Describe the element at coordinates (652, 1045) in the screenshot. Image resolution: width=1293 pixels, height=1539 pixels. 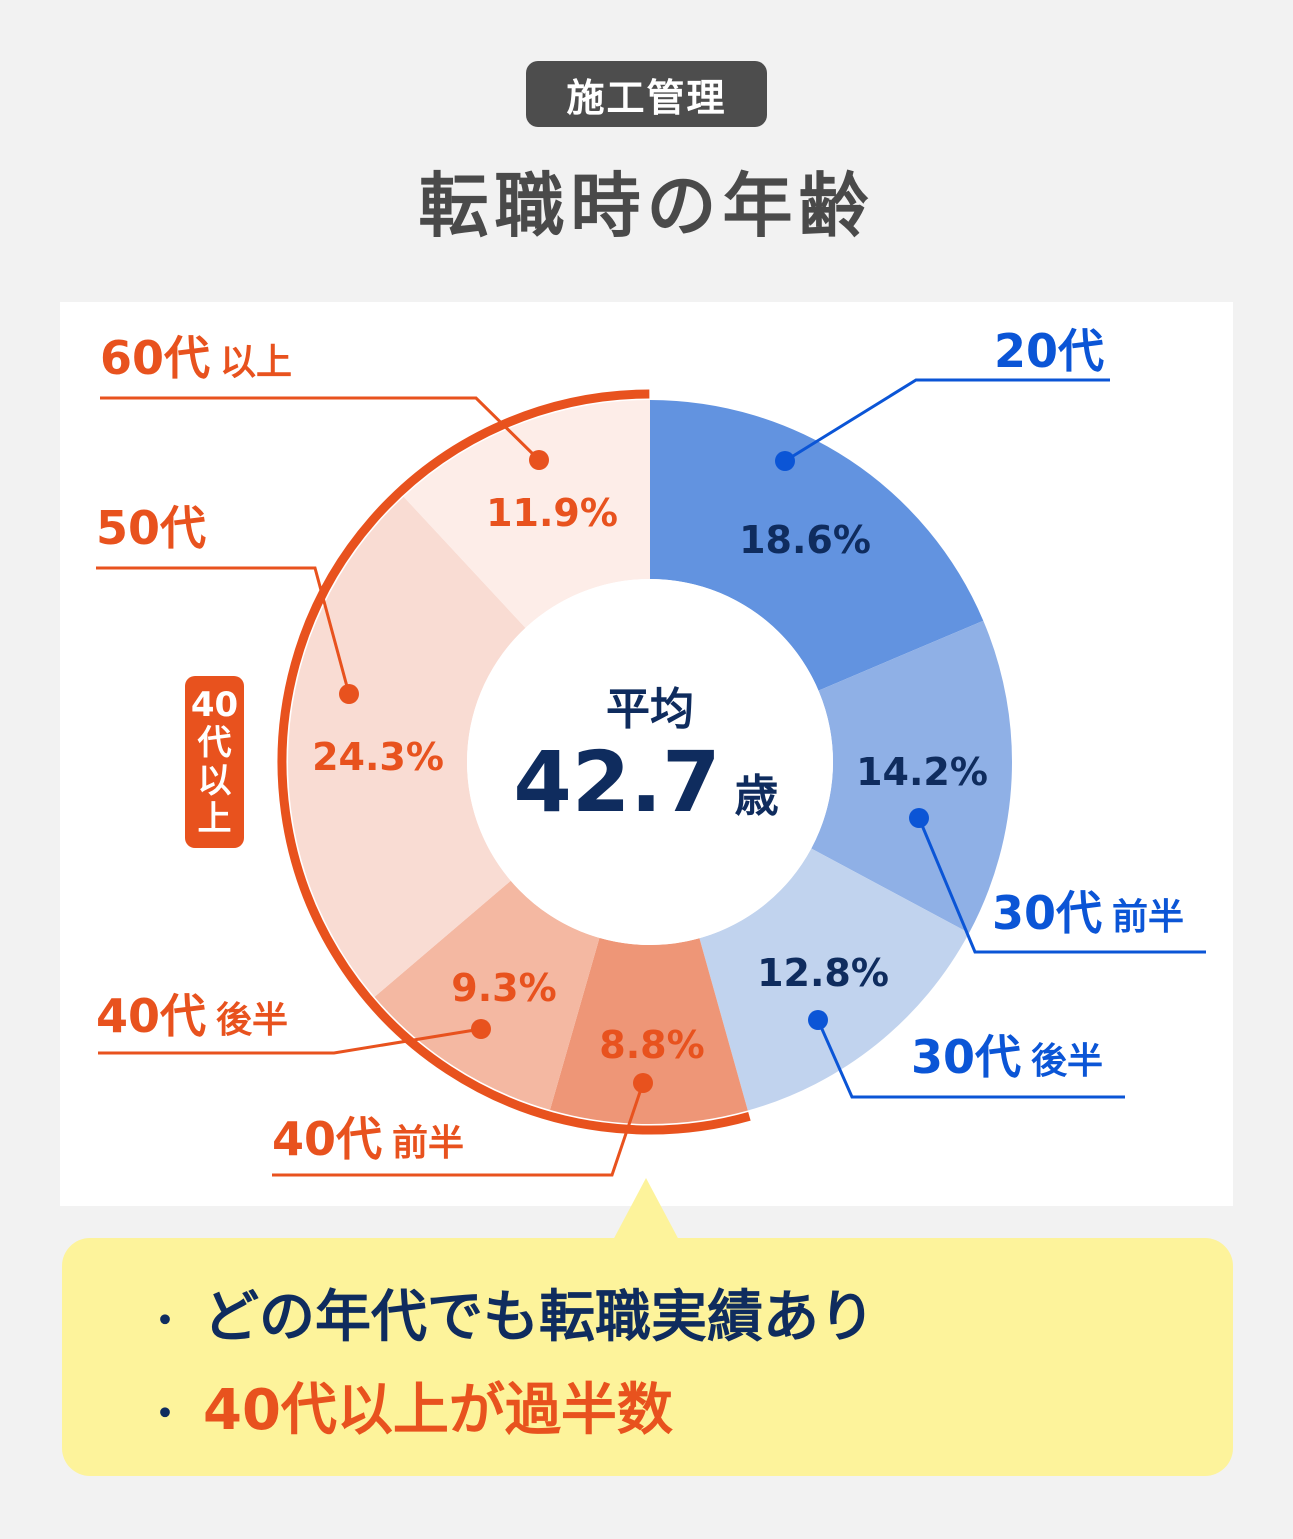
I see `pct-40s-early: 8.8%` at that location.